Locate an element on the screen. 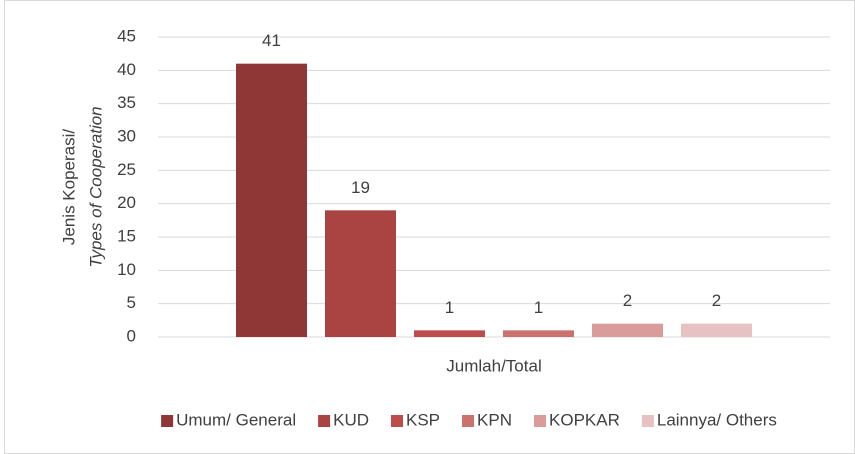 Image resolution: width=855 pixels, height=454 pixels. y-tick-label: 30 is located at coordinates (126, 135).